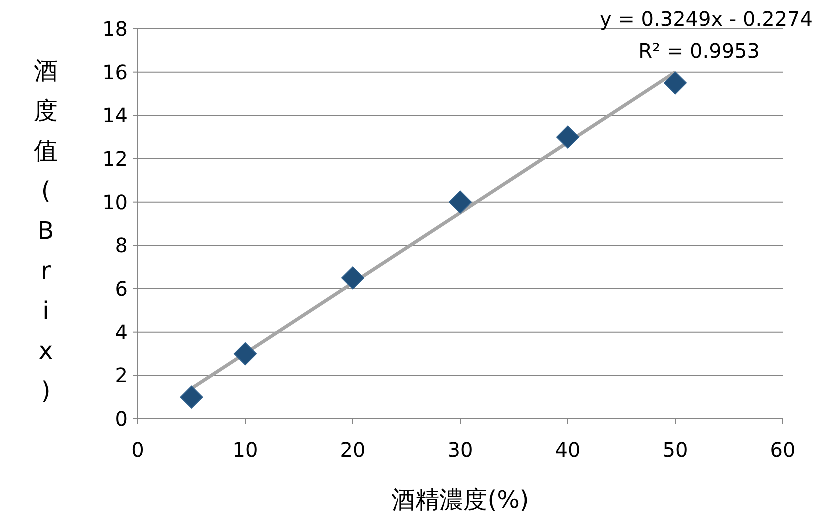  What do you see at coordinates (121, 376) in the screenshot?
I see `y-tick-label: 2` at bounding box center [121, 376].